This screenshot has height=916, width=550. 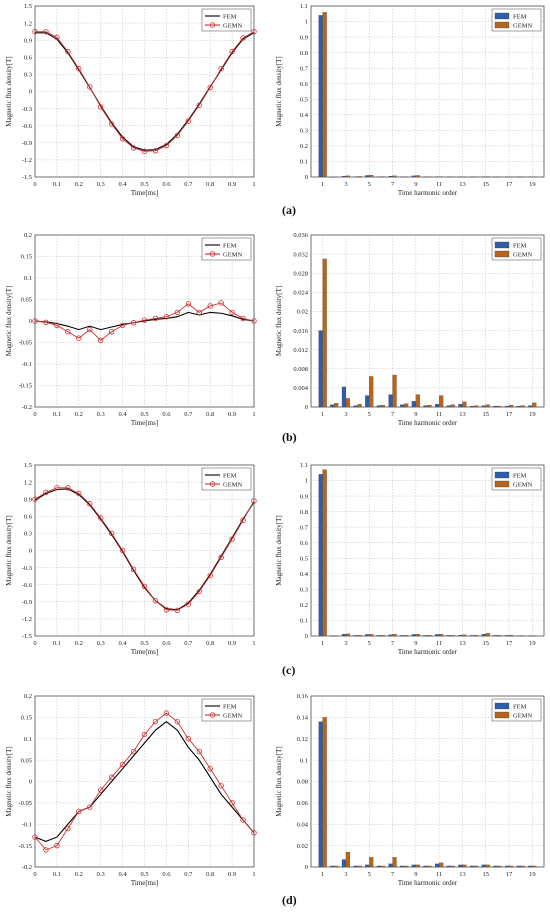 What do you see at coordinates (26, 257) in the screenshot?
I see `y-tick-label: 0.15` at bounding box center [26, 257].